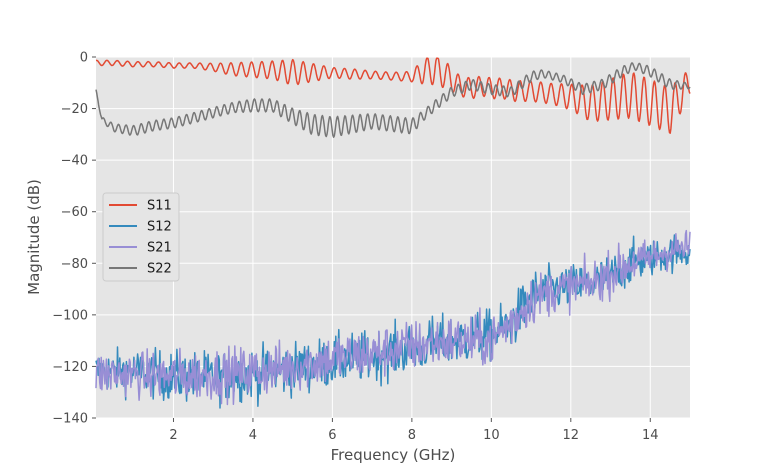  Describe the element at coordinates (491, 435) in the screenshot. I see `x-tick-label: 10` at that location.